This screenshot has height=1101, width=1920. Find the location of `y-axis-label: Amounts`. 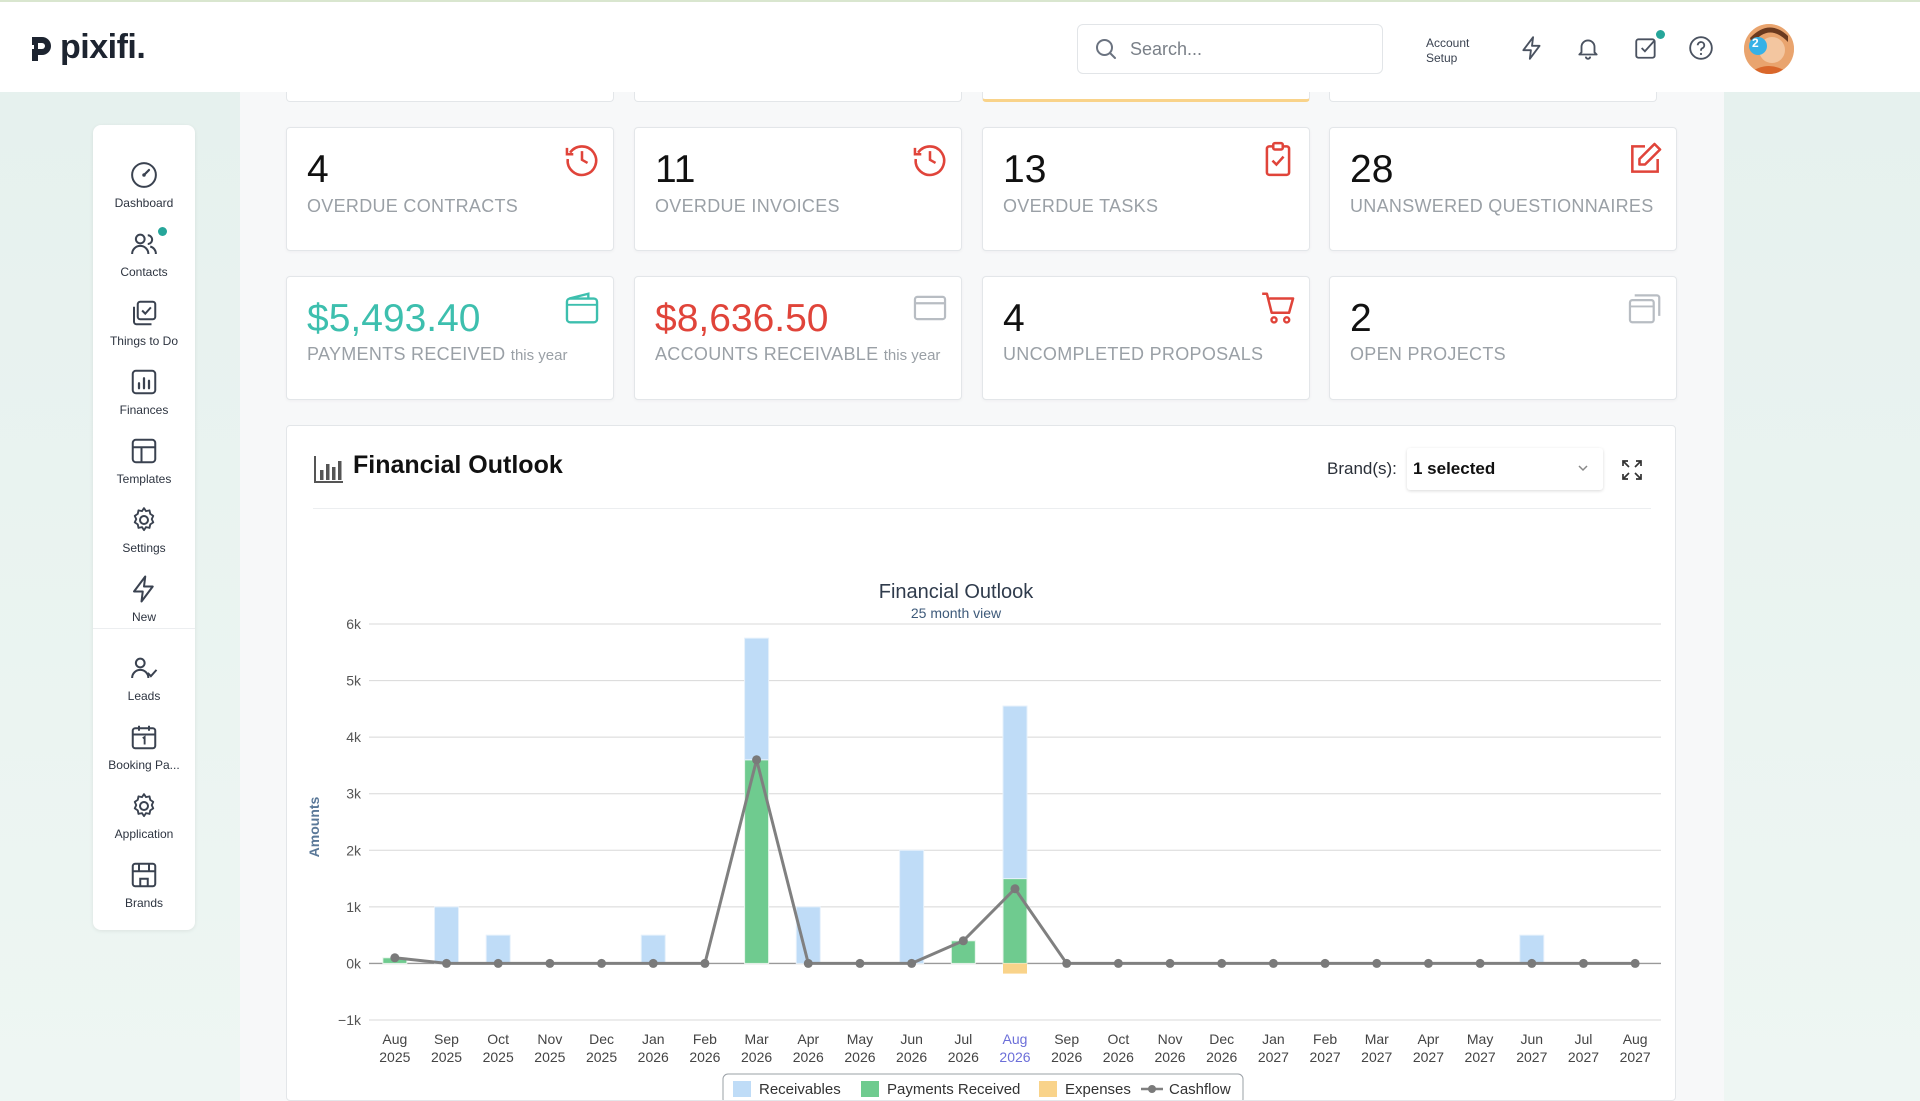

y-axis-label: Amounts is located at coordinates (314, 826).